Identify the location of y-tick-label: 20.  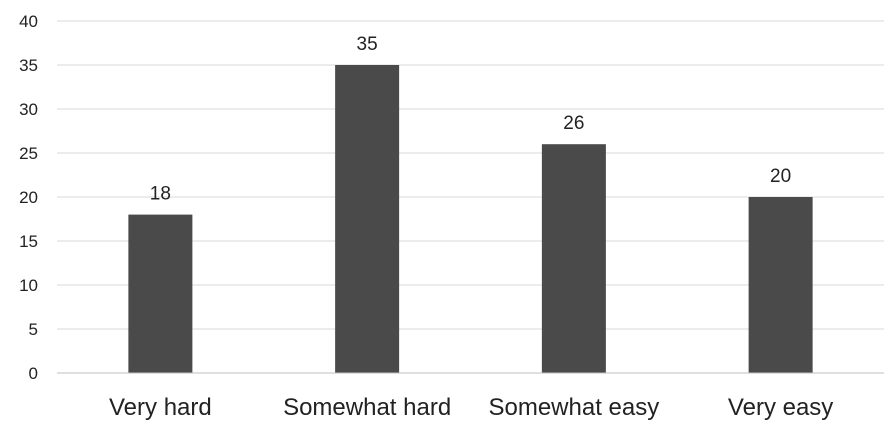
(28, 197).